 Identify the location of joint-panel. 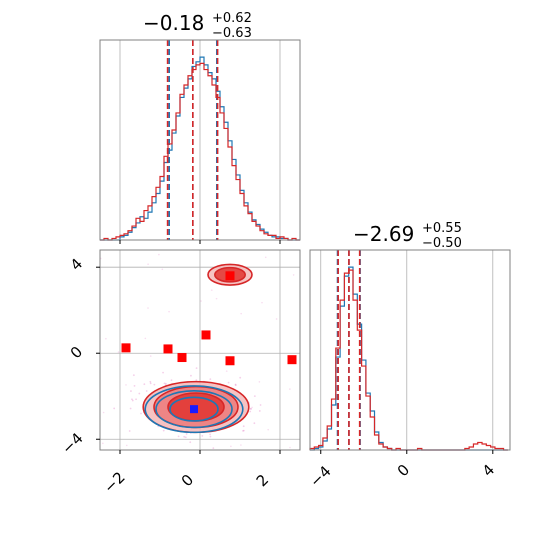
(198, 351).